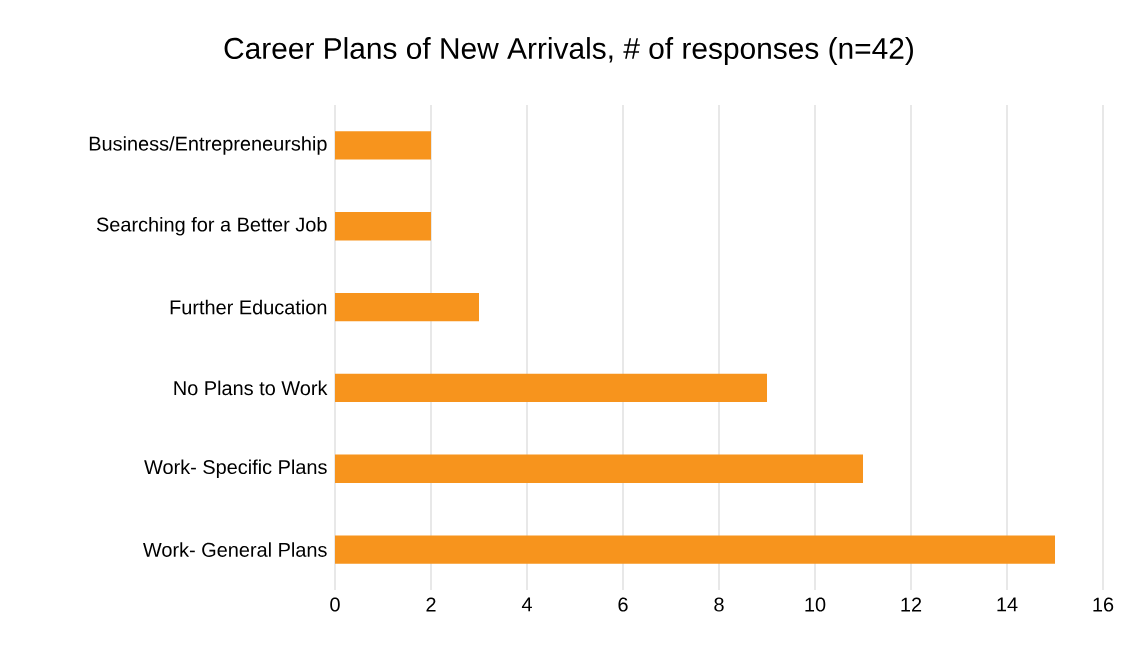 The image size is (1138, 648). I want to click on x-tick-label: 8, so click(719, 604).